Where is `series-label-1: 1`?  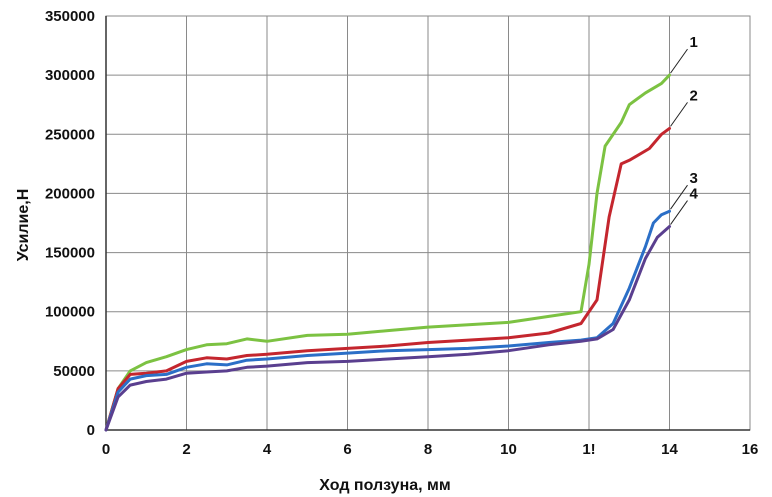
series-label-1: 1 is located at coordinates (694, 42).